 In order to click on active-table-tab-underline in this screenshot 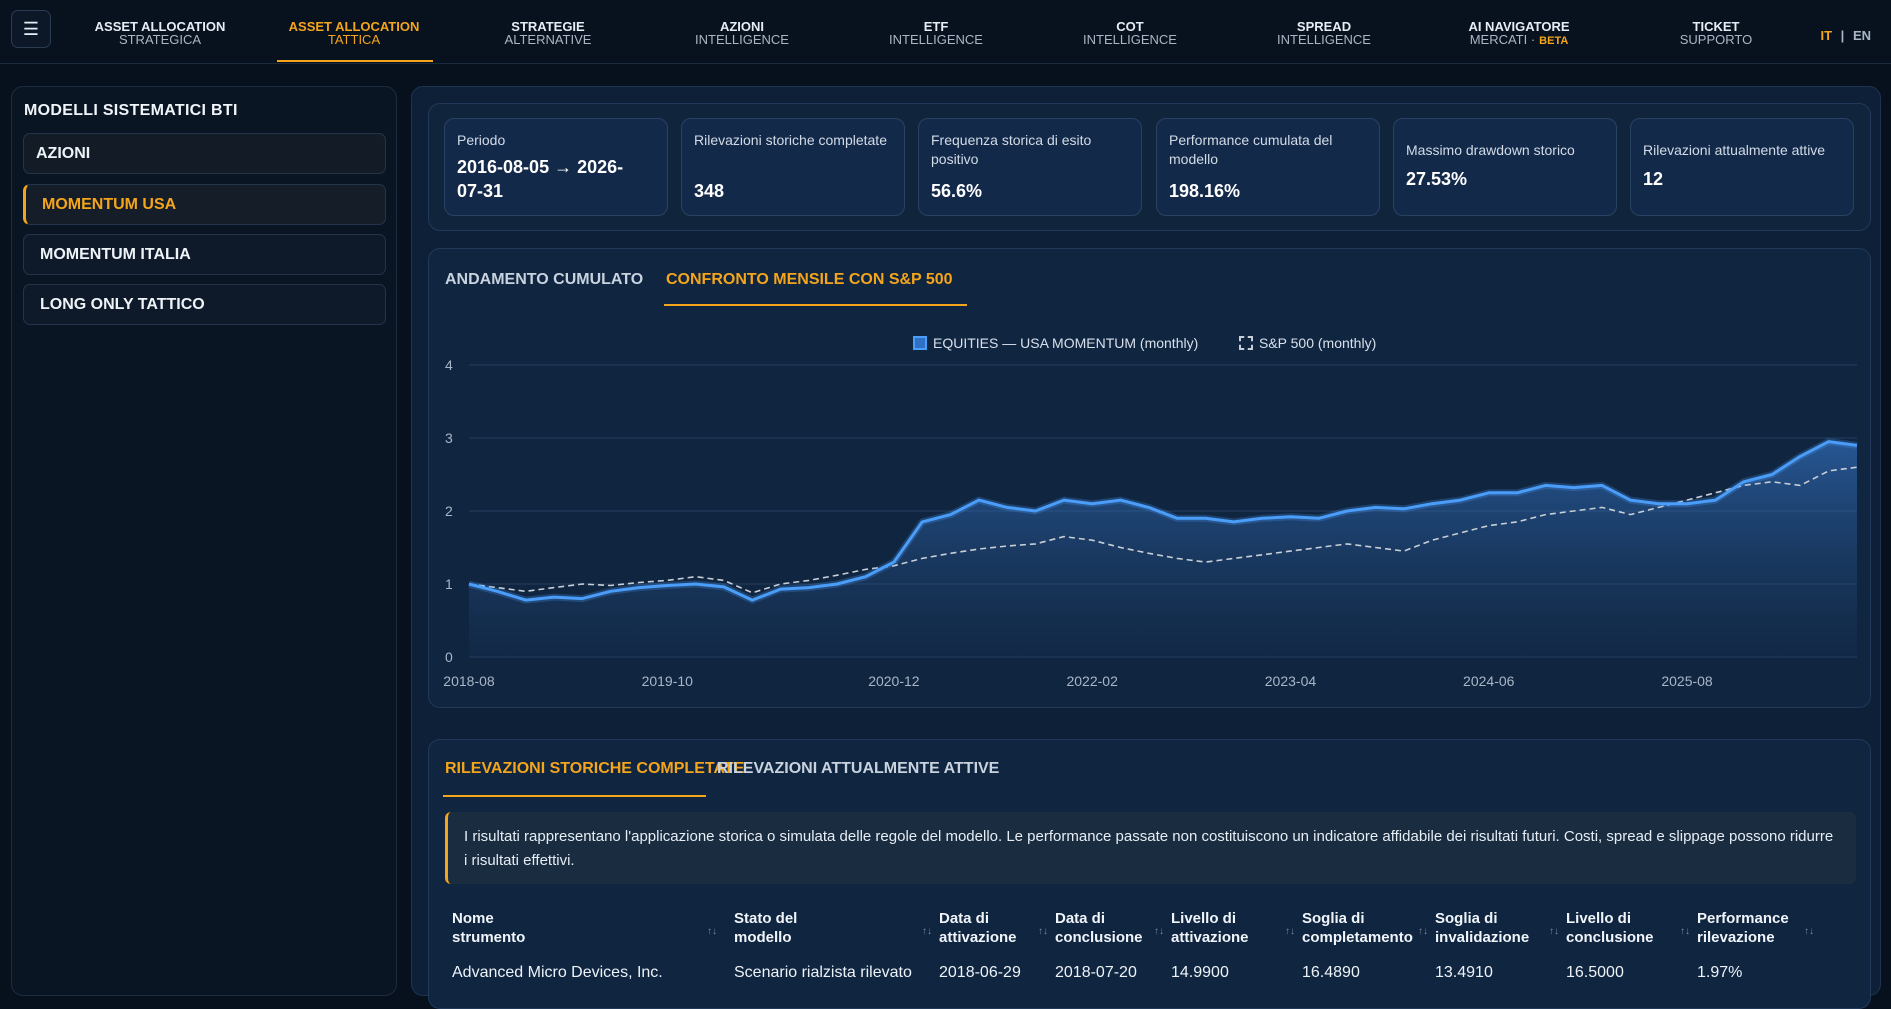, I will do `click(574, 796)`.